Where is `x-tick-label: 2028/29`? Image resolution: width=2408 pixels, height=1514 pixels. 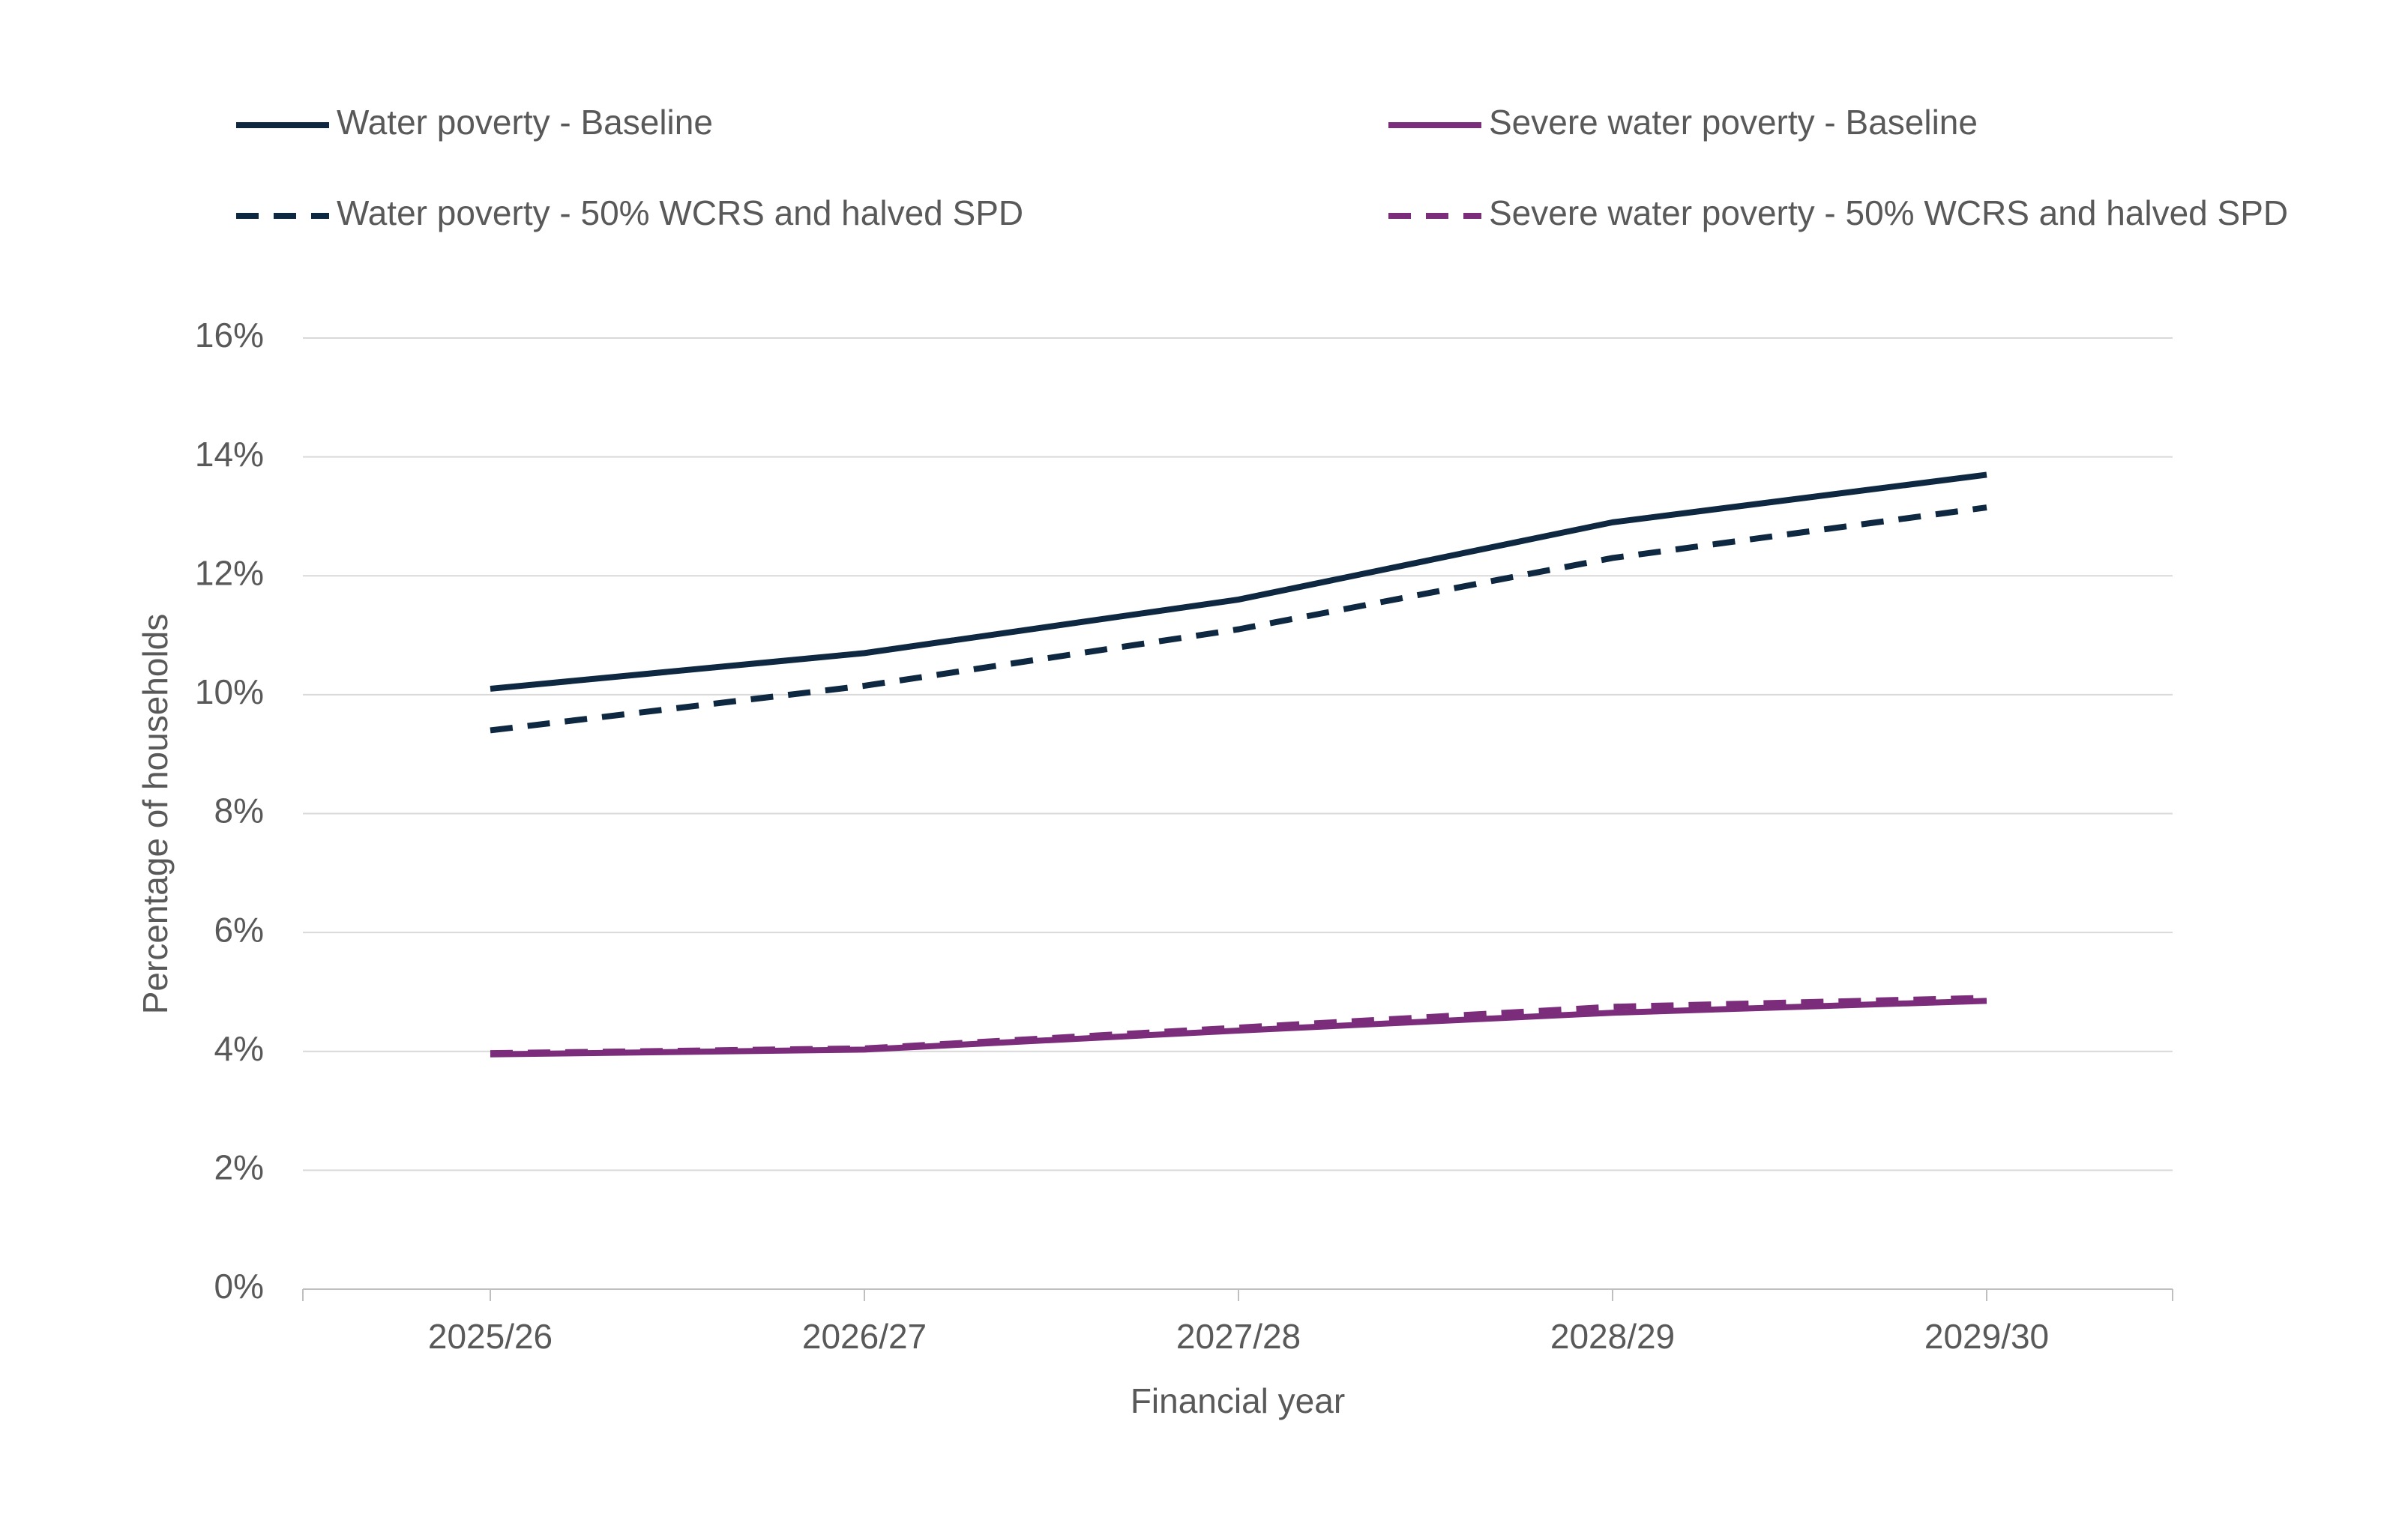 x-tick-label: 2028/29 is located at coordinates (1613, 1336).